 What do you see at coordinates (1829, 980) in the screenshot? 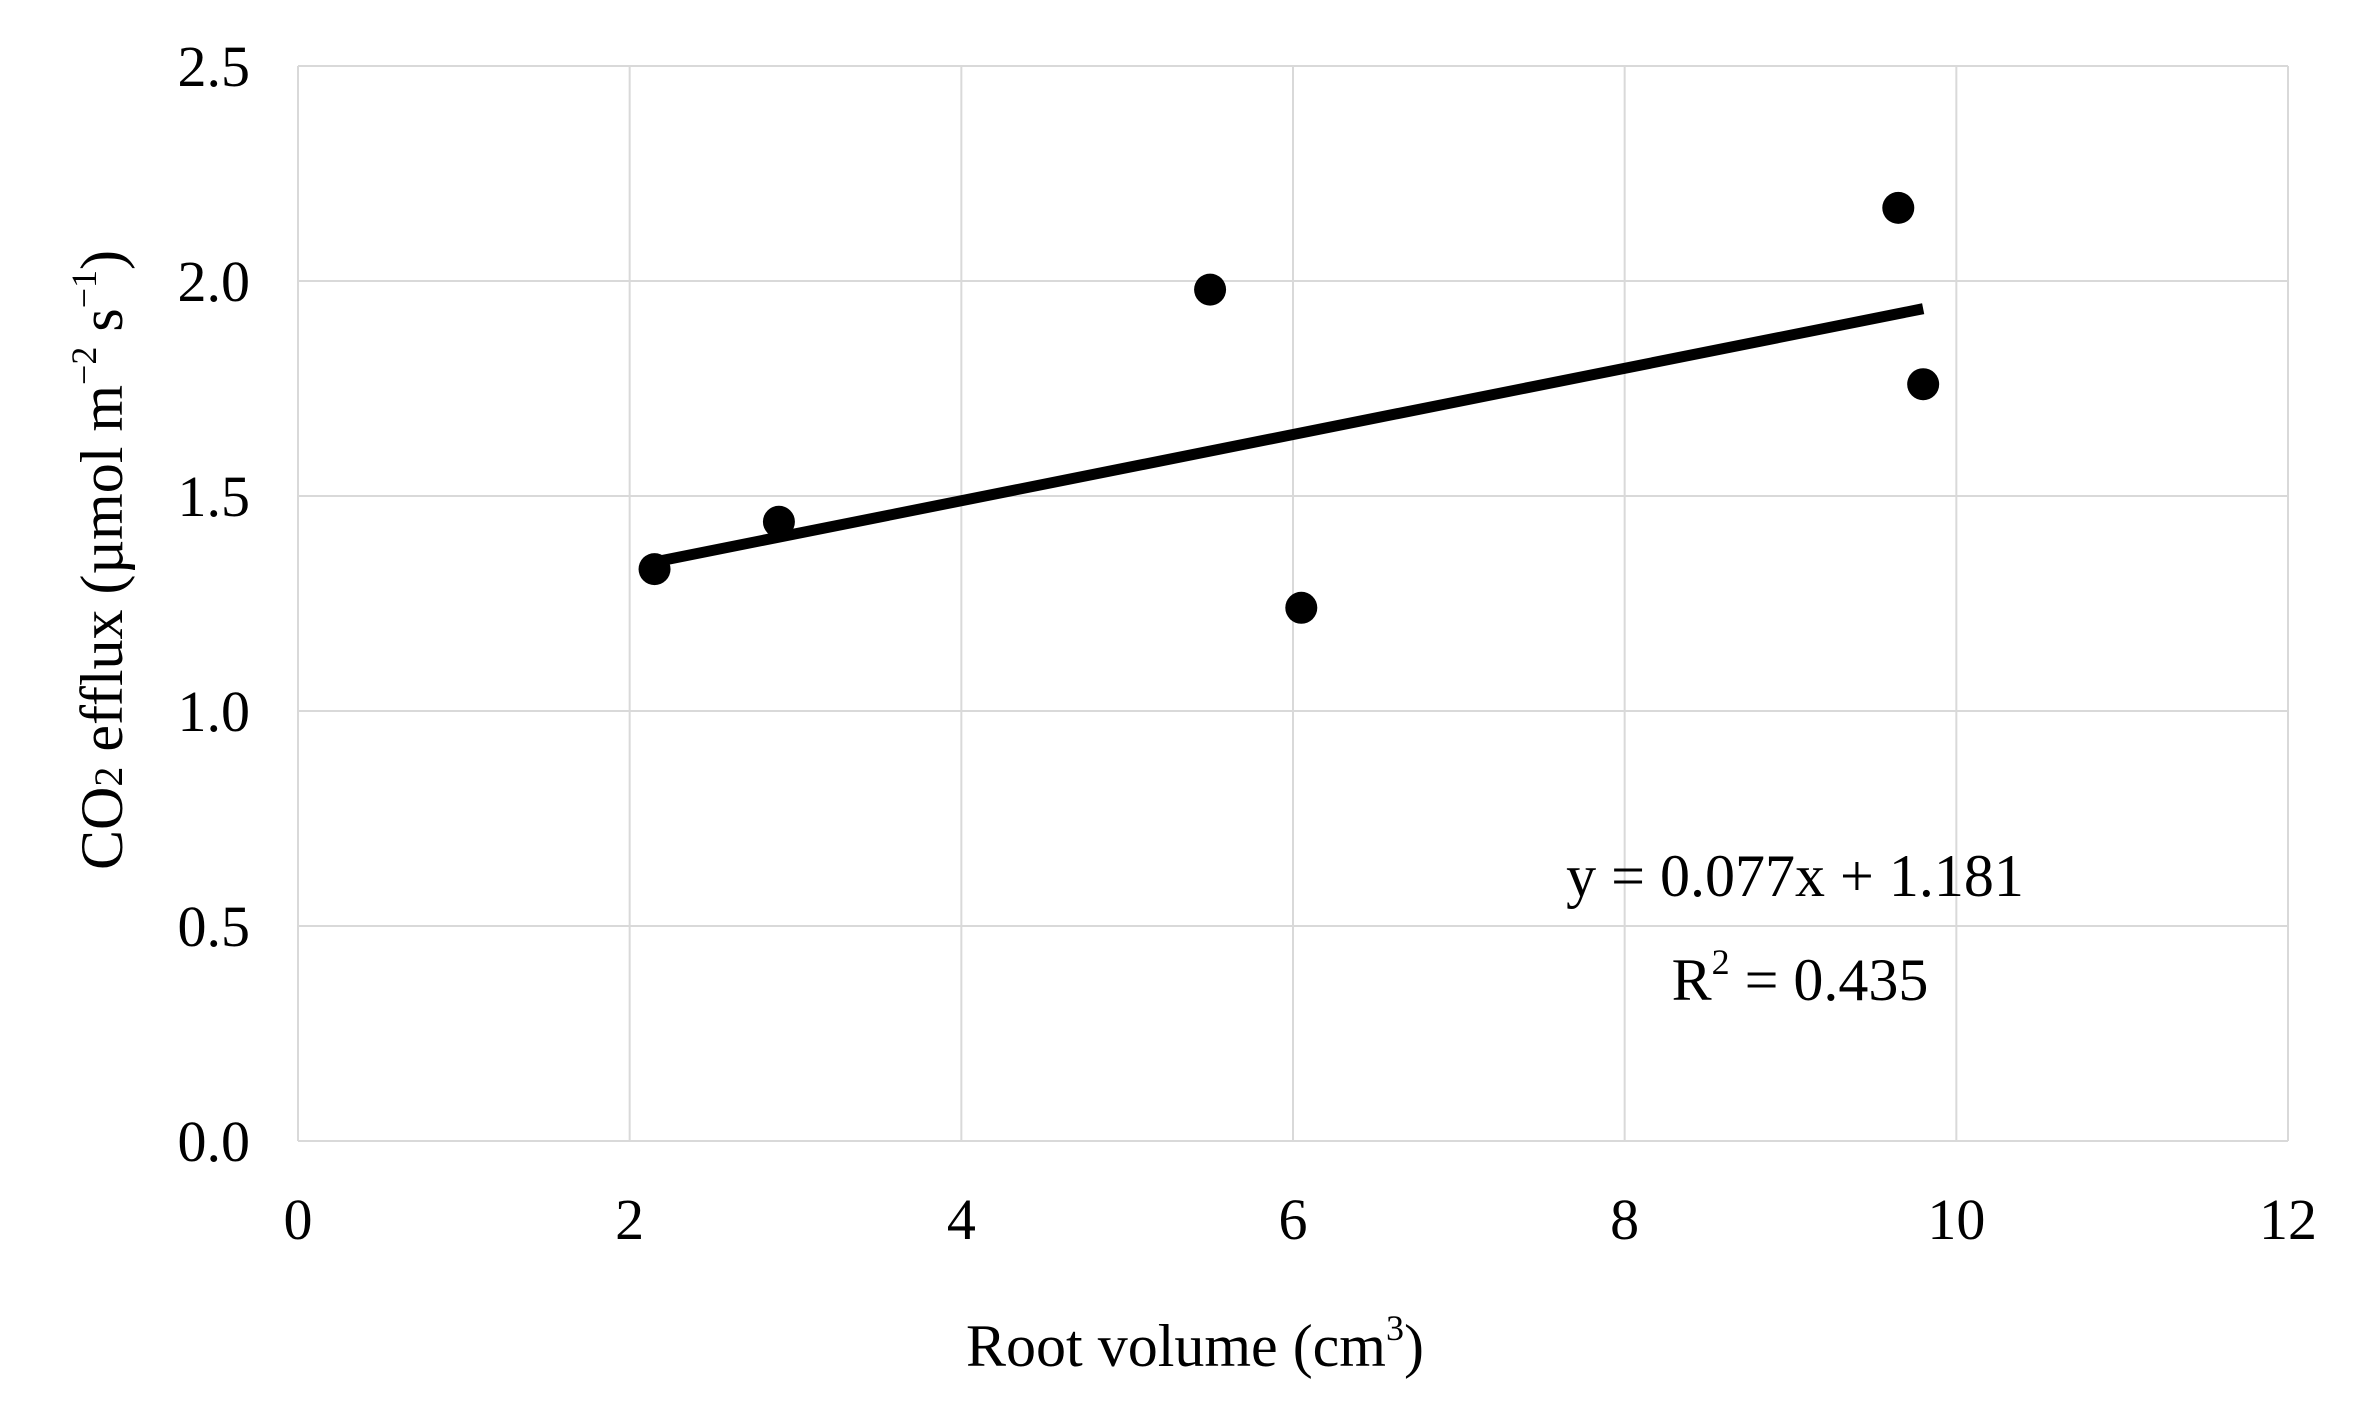
I see `r2-value: = 0.435` at bounding box center [1829, 980].